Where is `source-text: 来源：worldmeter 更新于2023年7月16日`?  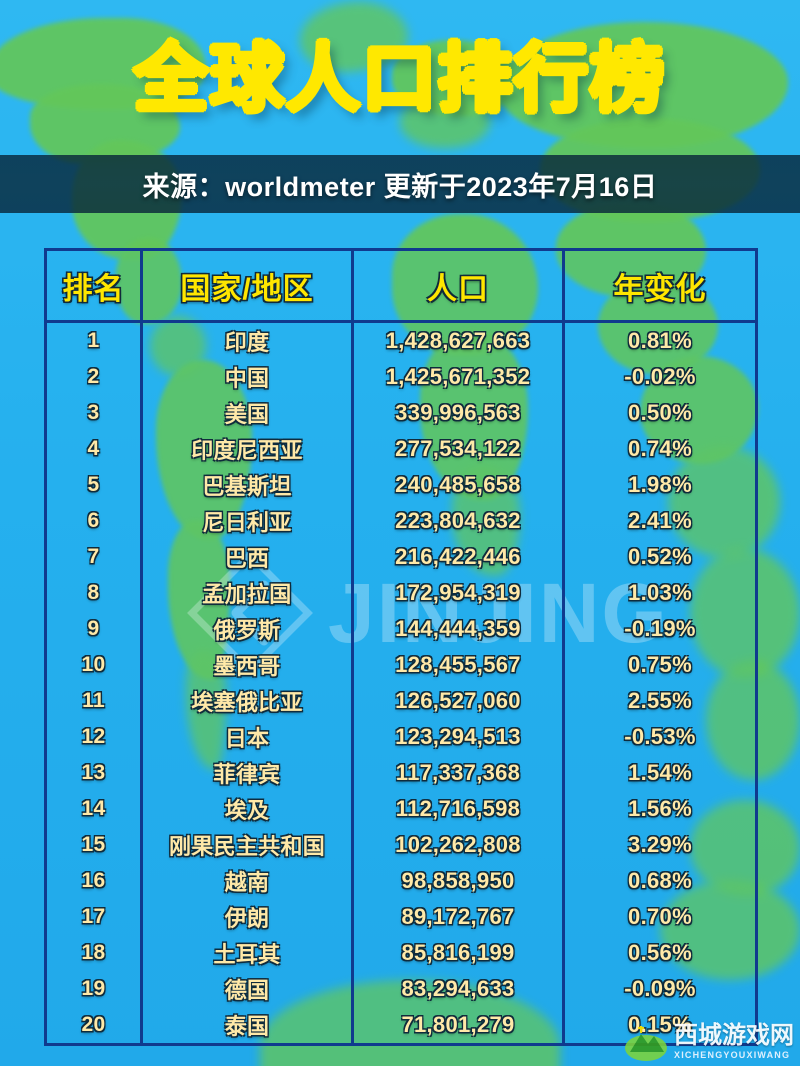 source-text: 来源：worldmeter 更新于2023年7月16日 is located at coordinates (400, 186).